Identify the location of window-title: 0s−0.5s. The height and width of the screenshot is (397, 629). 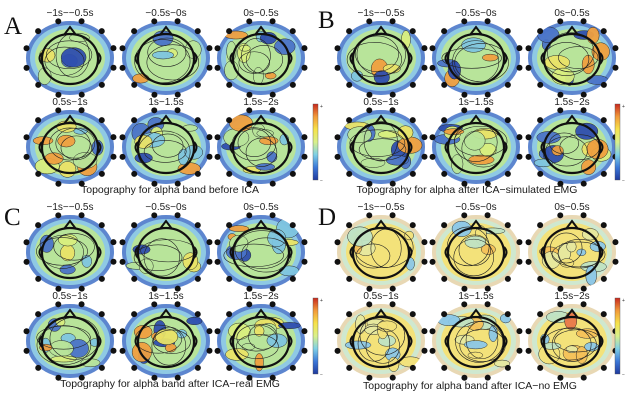
(261, 207).